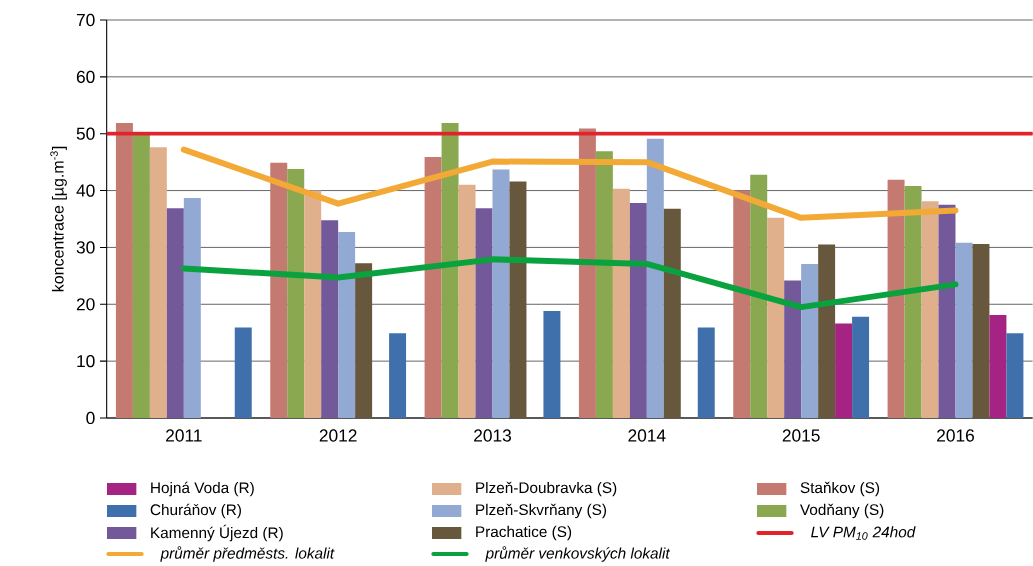 The height and width of the screenshot is (566, 1033). I want to click on x-tick-label: 2014, so click(647, 435).